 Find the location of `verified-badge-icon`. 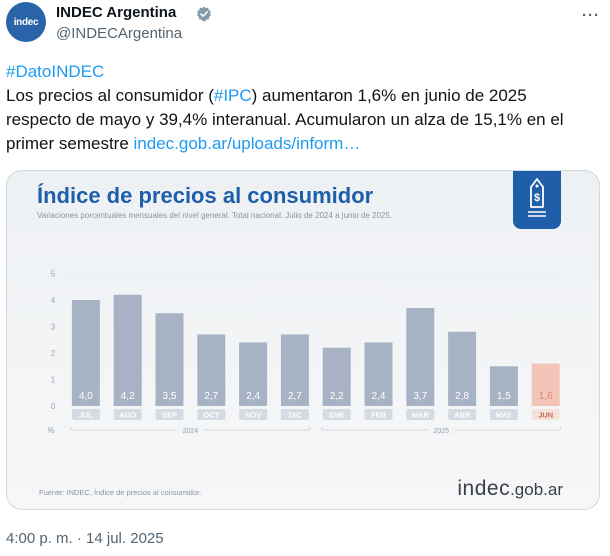

verified-badge-icon is located at coordinates (204, 14).